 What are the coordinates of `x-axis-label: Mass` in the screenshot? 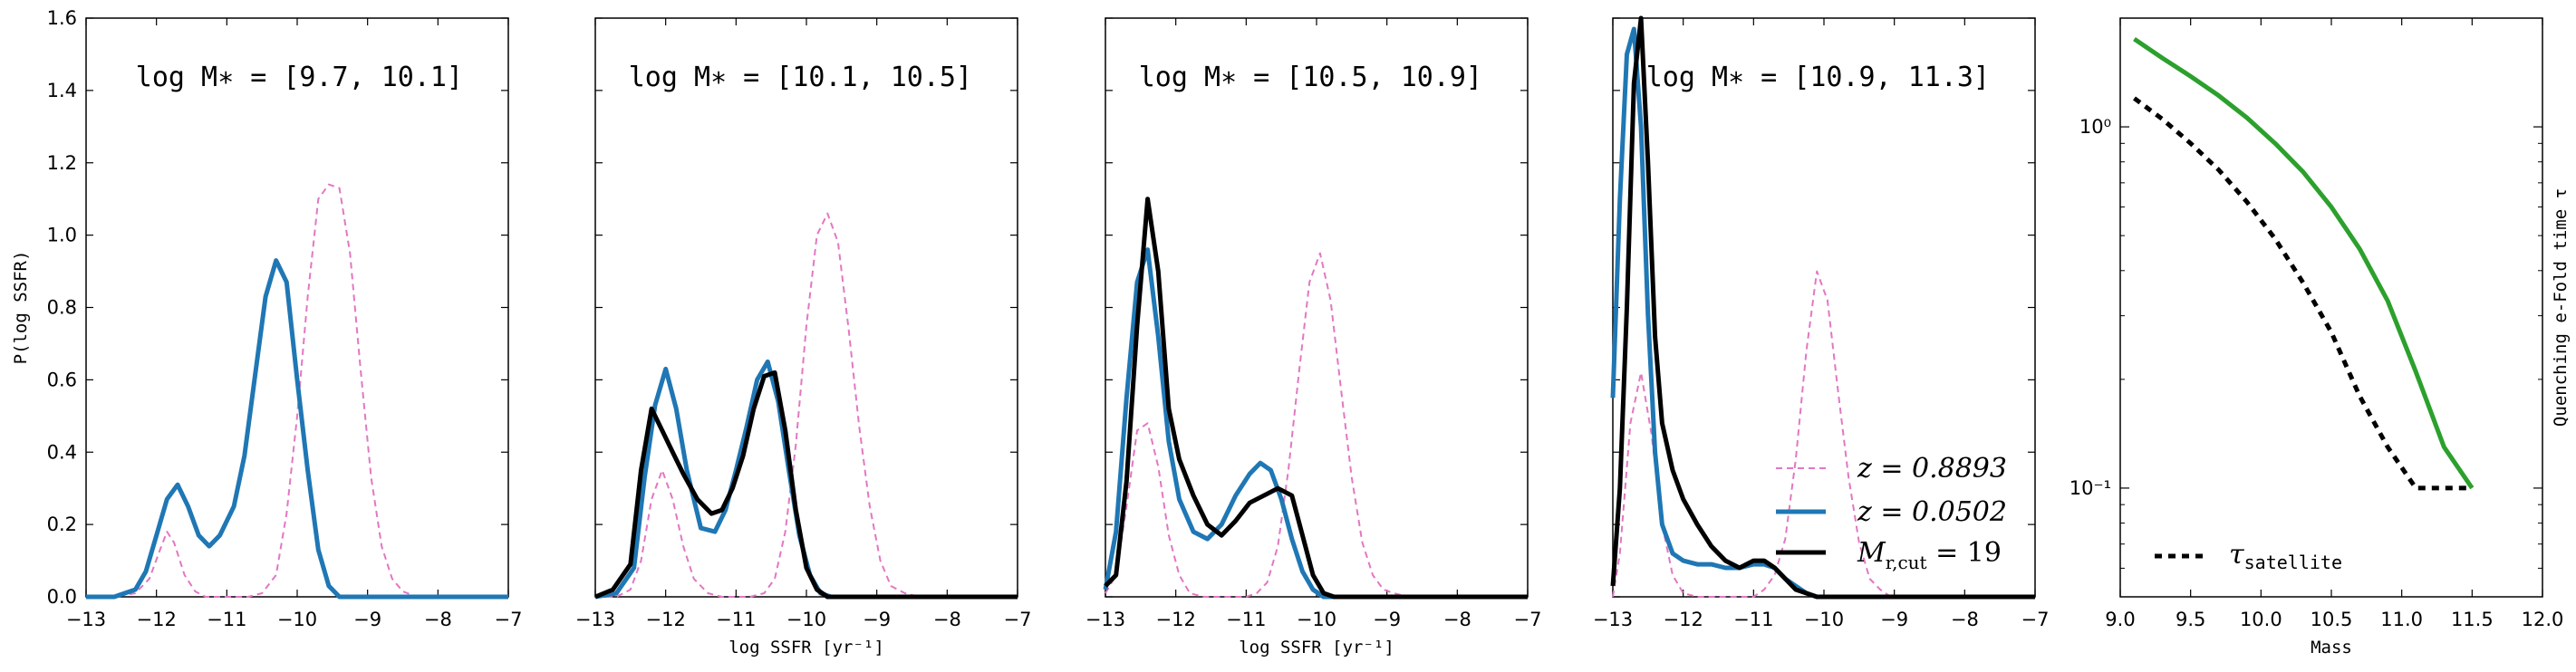 It's located at (2331, 648).